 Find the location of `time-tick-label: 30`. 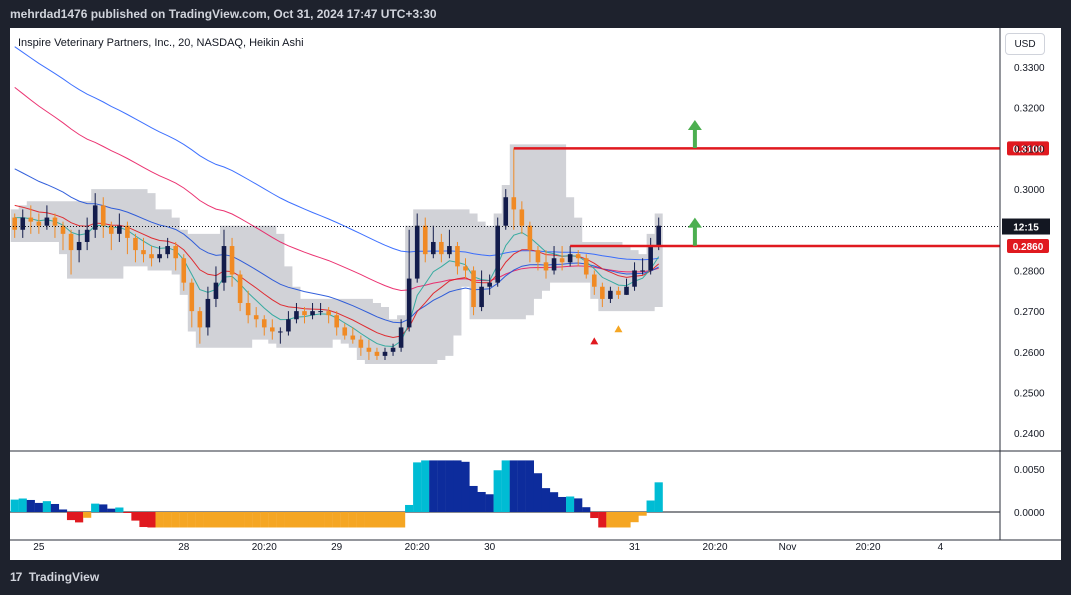

time-tick-label: 30 is located at coordinates (490, 547).